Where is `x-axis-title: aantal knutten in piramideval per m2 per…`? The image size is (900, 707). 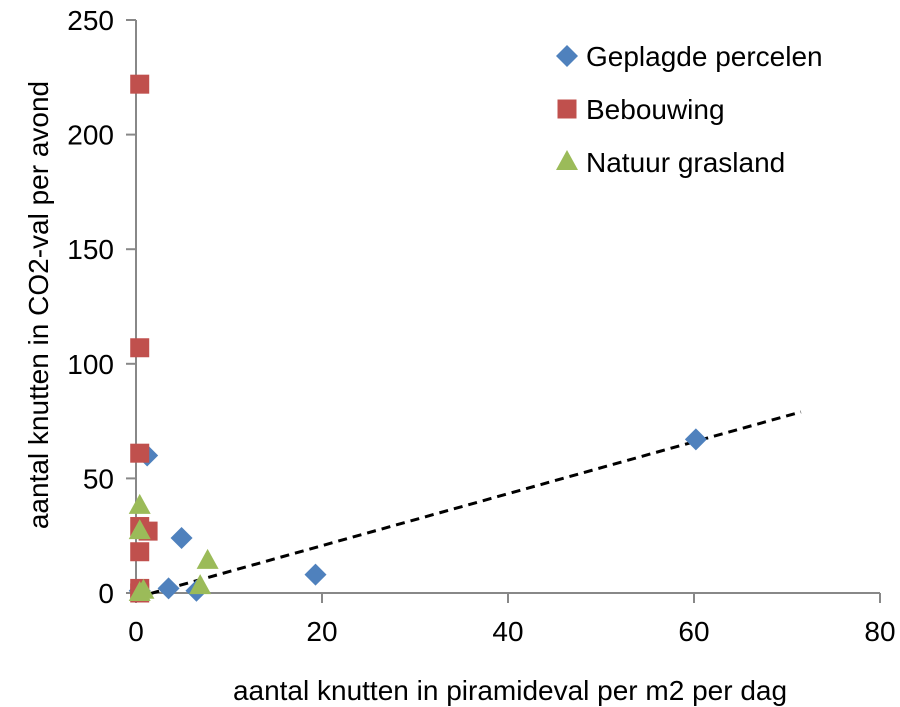 x-axis-title: aantal knutten in piramideval per m2 per… is located at coordinates (510, 690).